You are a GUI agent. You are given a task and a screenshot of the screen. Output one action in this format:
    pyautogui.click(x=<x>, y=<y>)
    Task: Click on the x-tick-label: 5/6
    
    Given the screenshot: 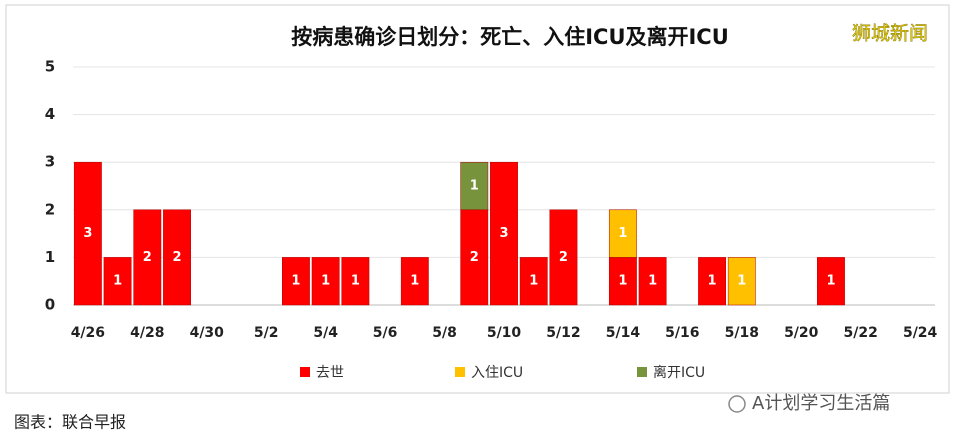 What is the action you would take?
    pyautogui.click(x=385, y=333)
    